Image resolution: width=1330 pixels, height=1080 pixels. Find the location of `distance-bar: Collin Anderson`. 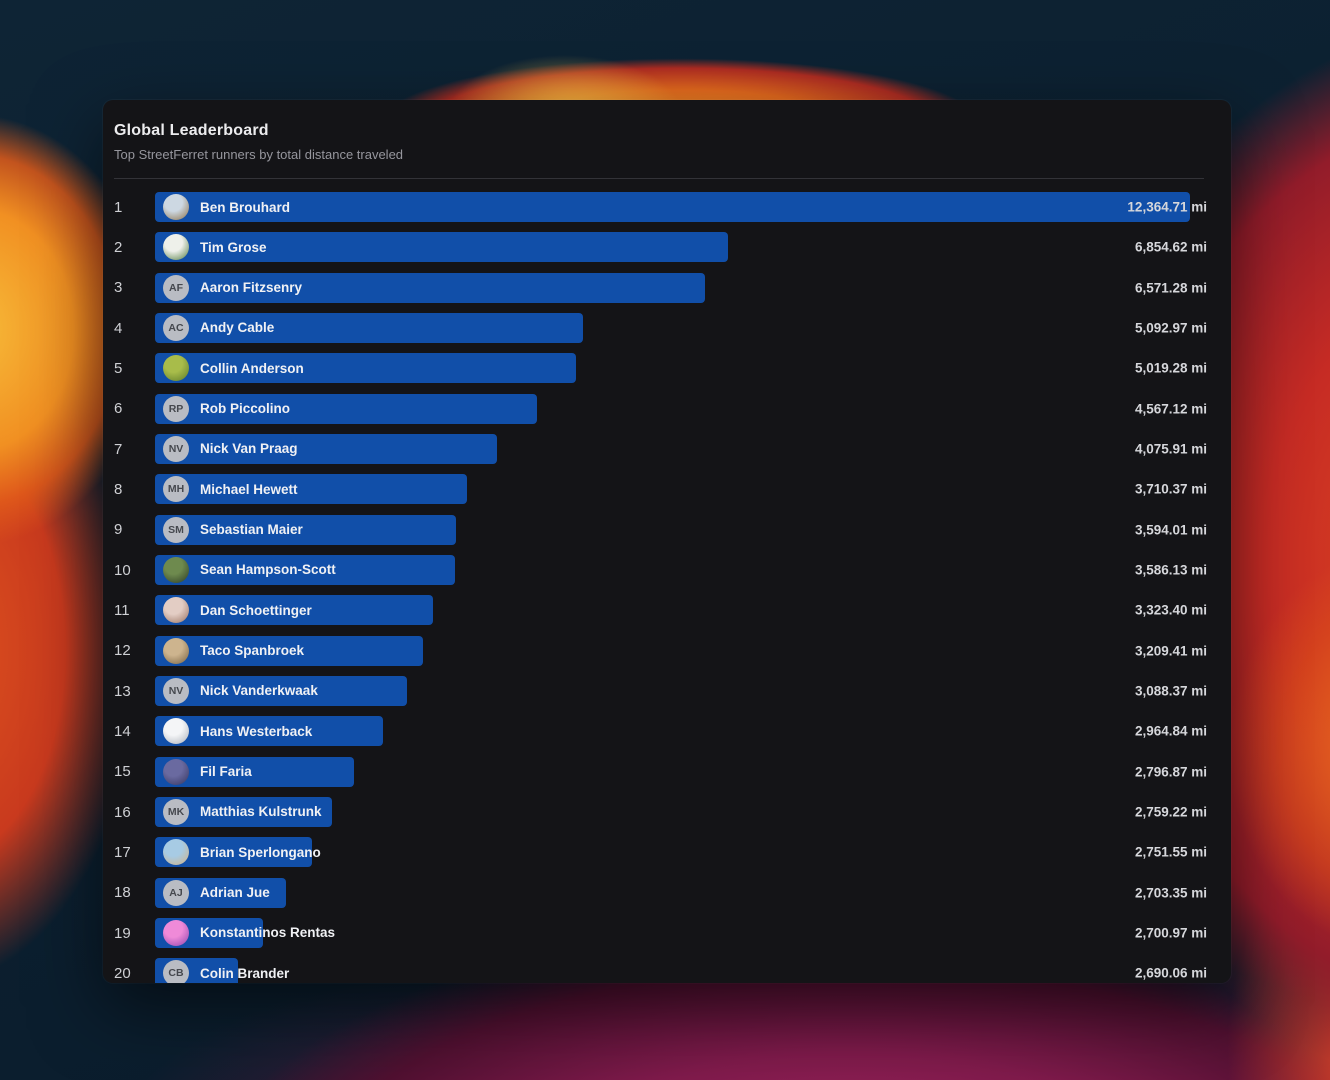

distance-bar: Collin Anderson is located at coordinates (365, 368).